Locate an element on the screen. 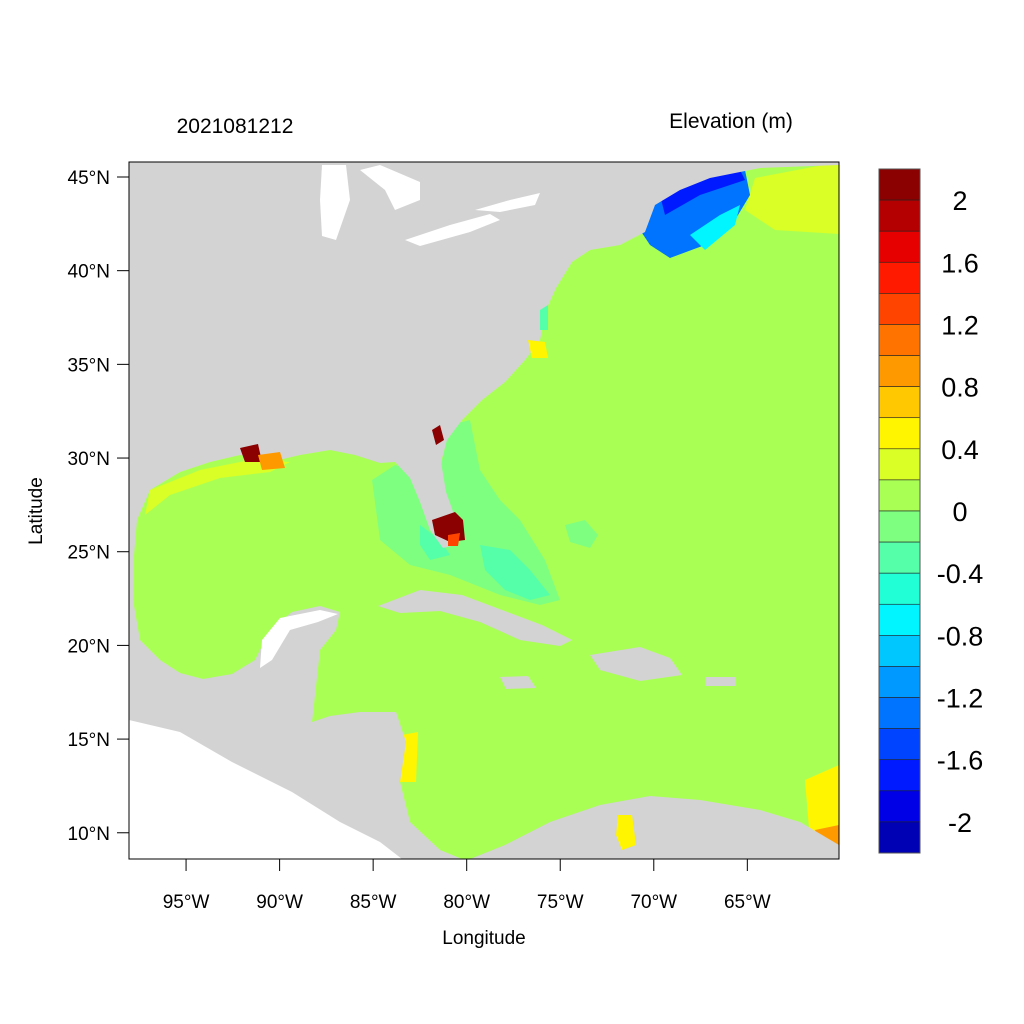 Image resolution: width=1024 pixels, height=1024 pixels. colorbar-frame is located at coordinates (899, 511).